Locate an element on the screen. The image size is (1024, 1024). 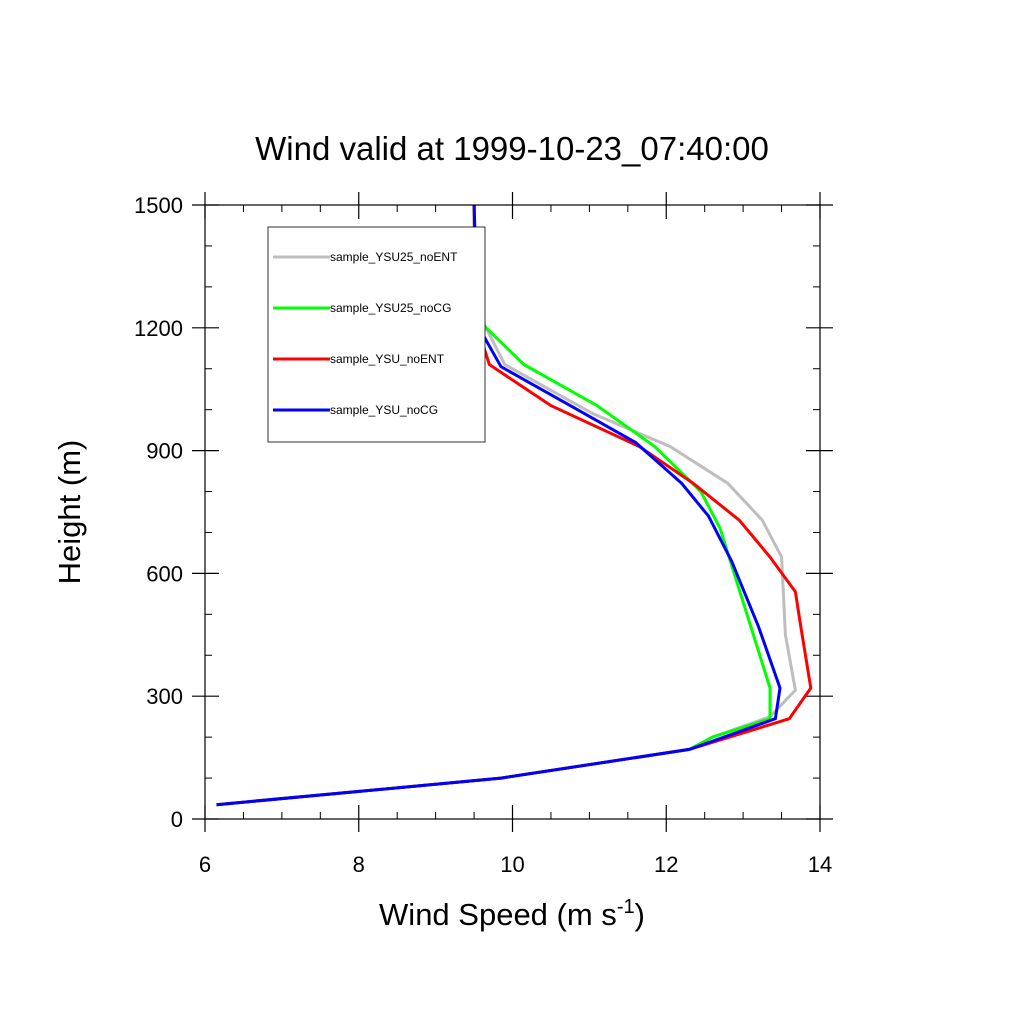
legend-label-sample-ysu25-nocg: sample_YSU25_noCG is located at coordinates (390, 308).